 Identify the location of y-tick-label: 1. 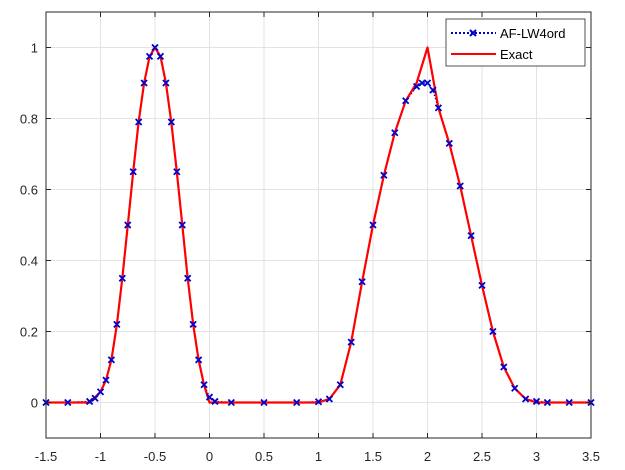
(34, 48).